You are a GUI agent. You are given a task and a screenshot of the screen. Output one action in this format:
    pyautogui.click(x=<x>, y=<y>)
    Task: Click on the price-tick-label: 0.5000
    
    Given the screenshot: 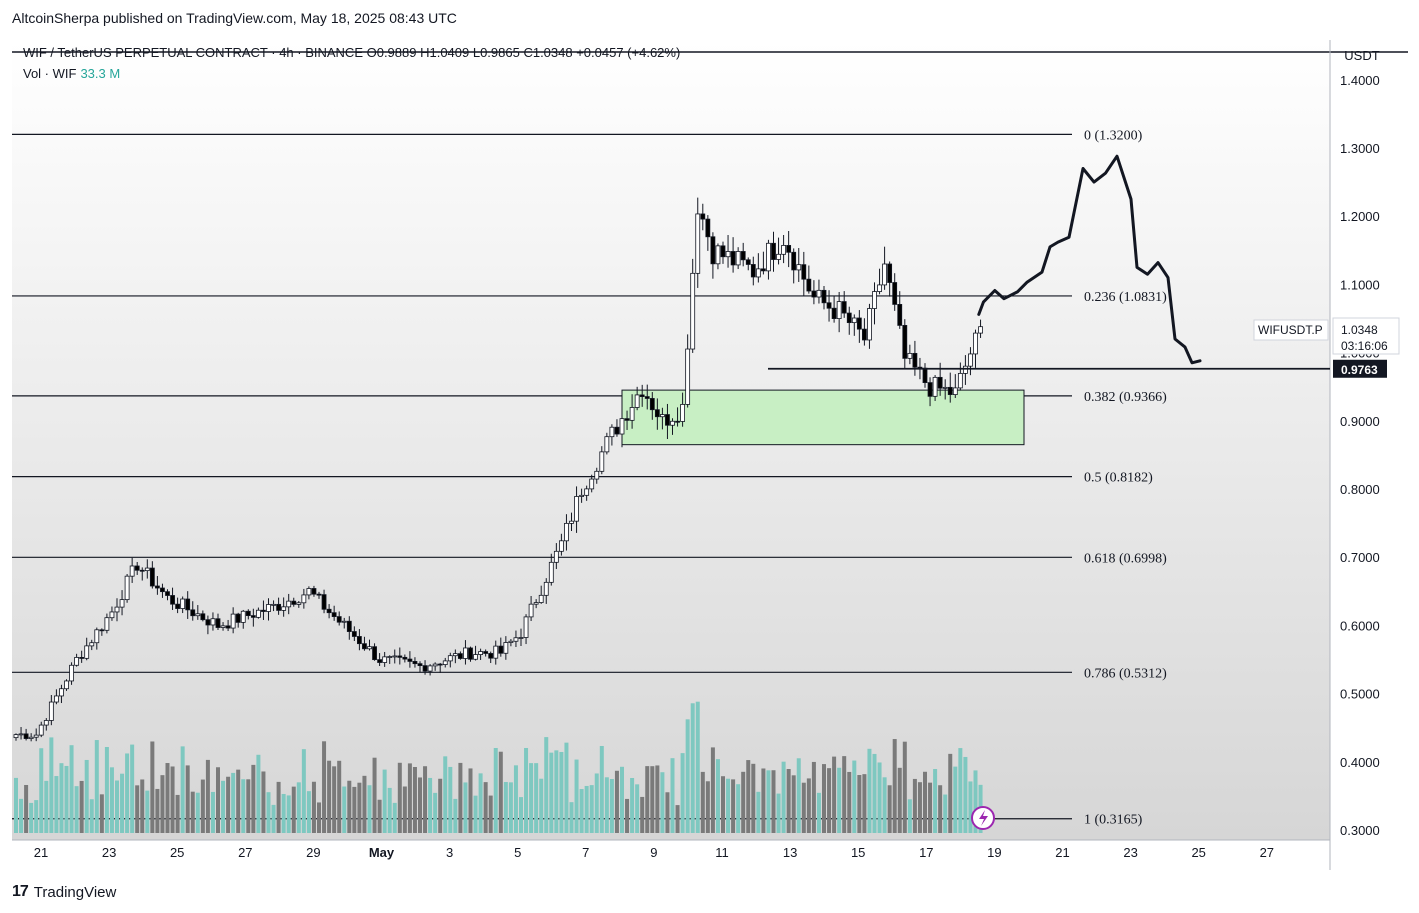 What is the action you would take?
    pyautogui.click(x=1360, y=694)
    